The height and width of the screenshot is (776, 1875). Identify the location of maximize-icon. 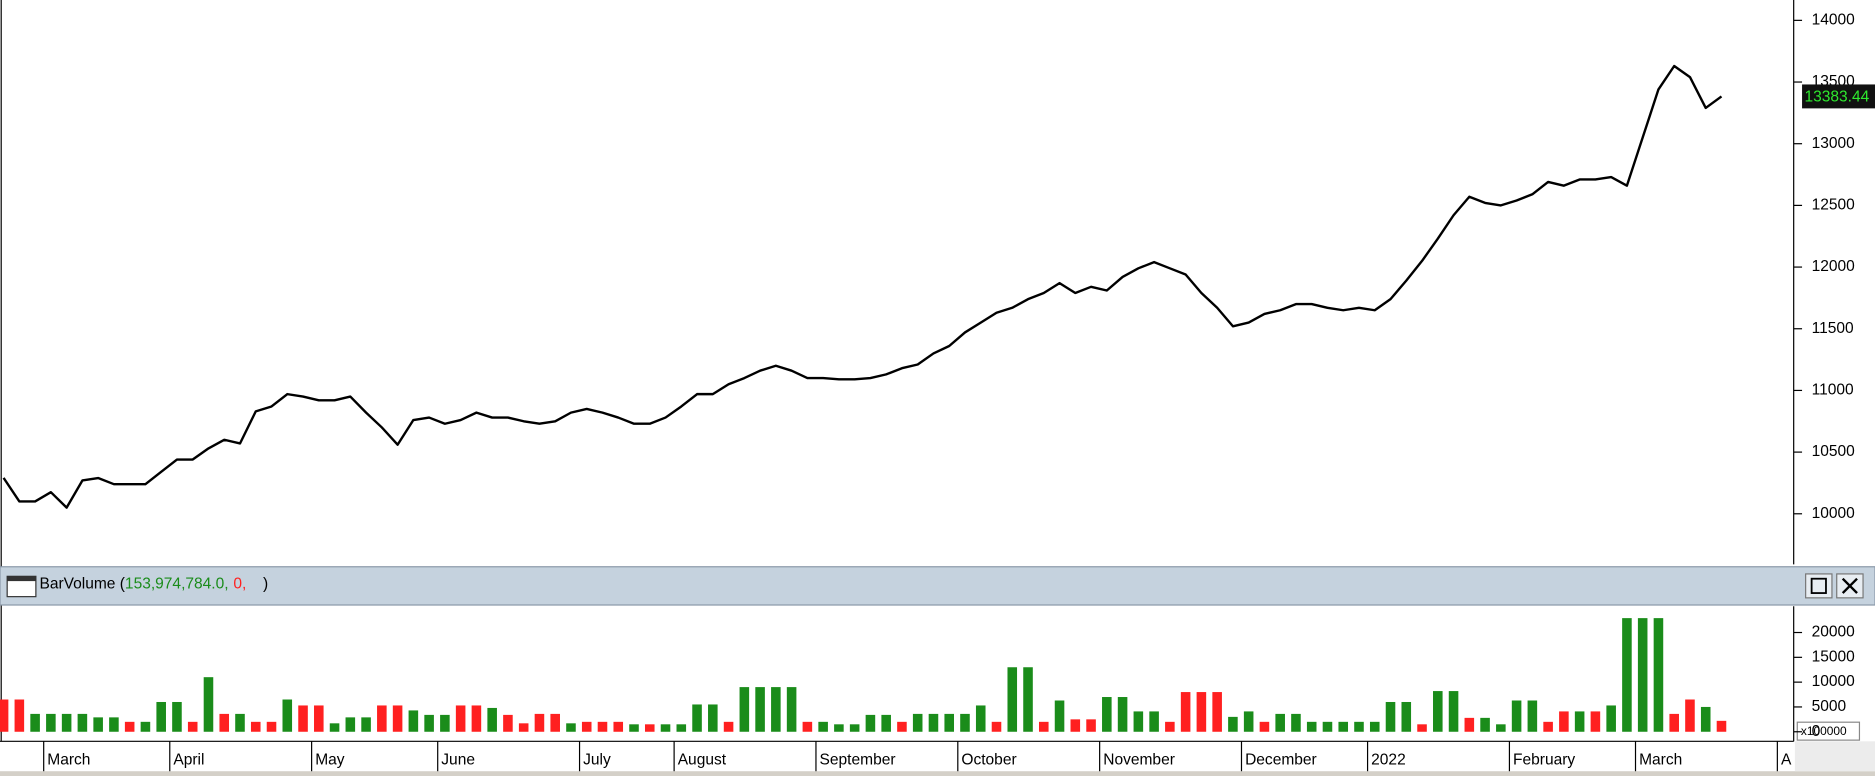
(1818, 585).